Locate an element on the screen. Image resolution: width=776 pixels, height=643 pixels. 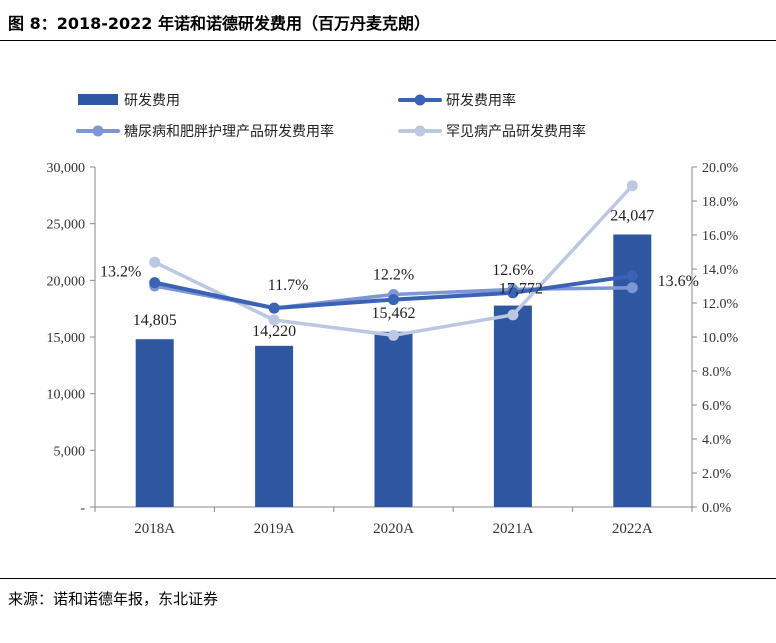
y-right-tick-label: 0.0% is located at coordinates (717, 508).